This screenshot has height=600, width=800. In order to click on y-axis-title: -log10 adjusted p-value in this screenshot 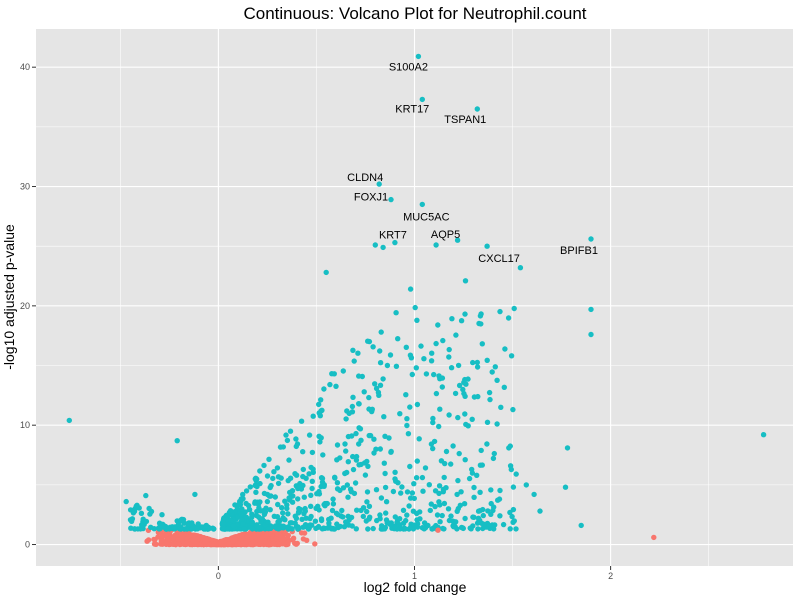, I will do `click(9, 297)`.